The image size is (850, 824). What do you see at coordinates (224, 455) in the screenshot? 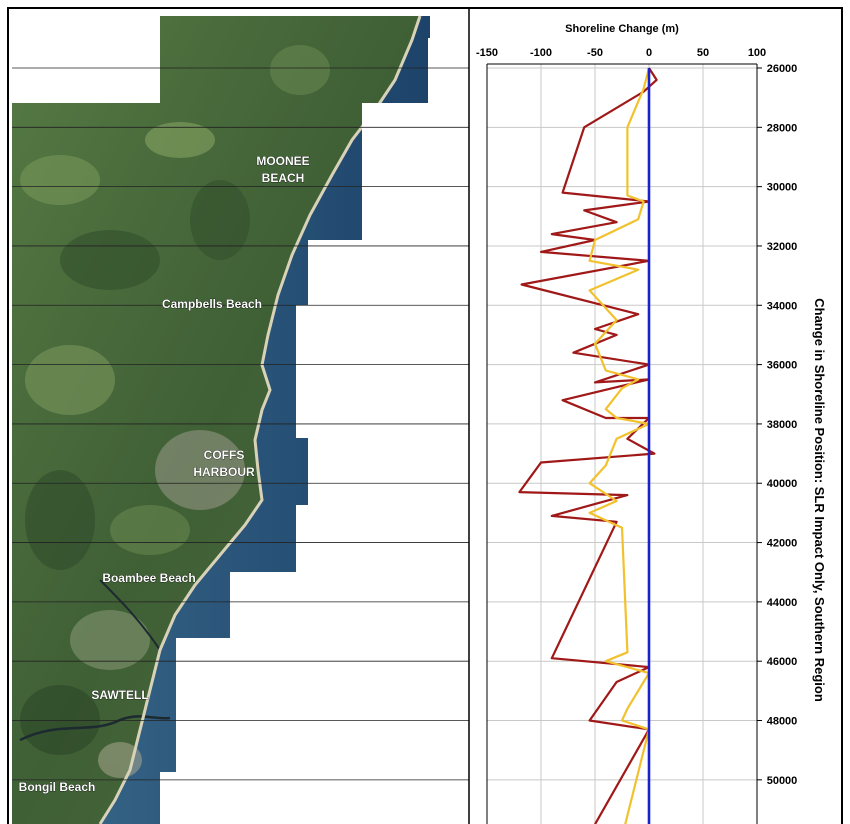
I see `map-label-coffs-line1: COFFS` at bounding box center [224, 455].